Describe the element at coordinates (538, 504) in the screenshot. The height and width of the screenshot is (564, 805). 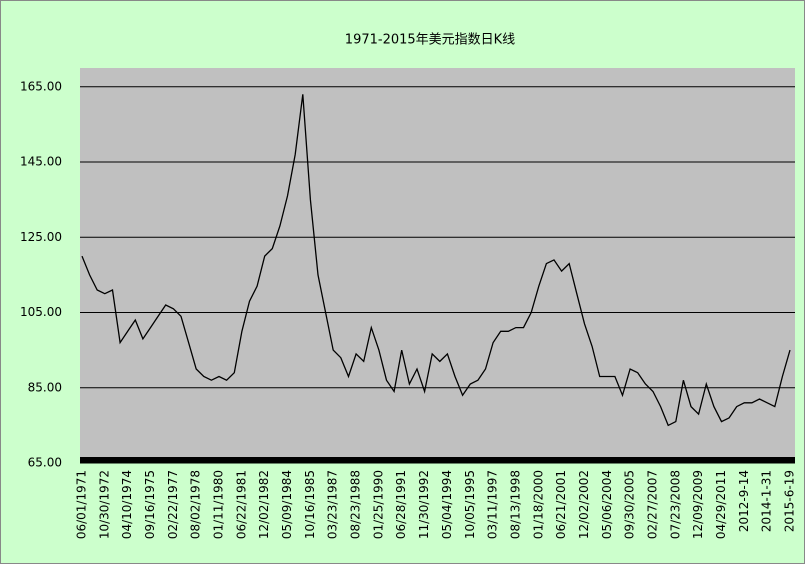
I see `x-tick-label: 01/18/2000` at that location.